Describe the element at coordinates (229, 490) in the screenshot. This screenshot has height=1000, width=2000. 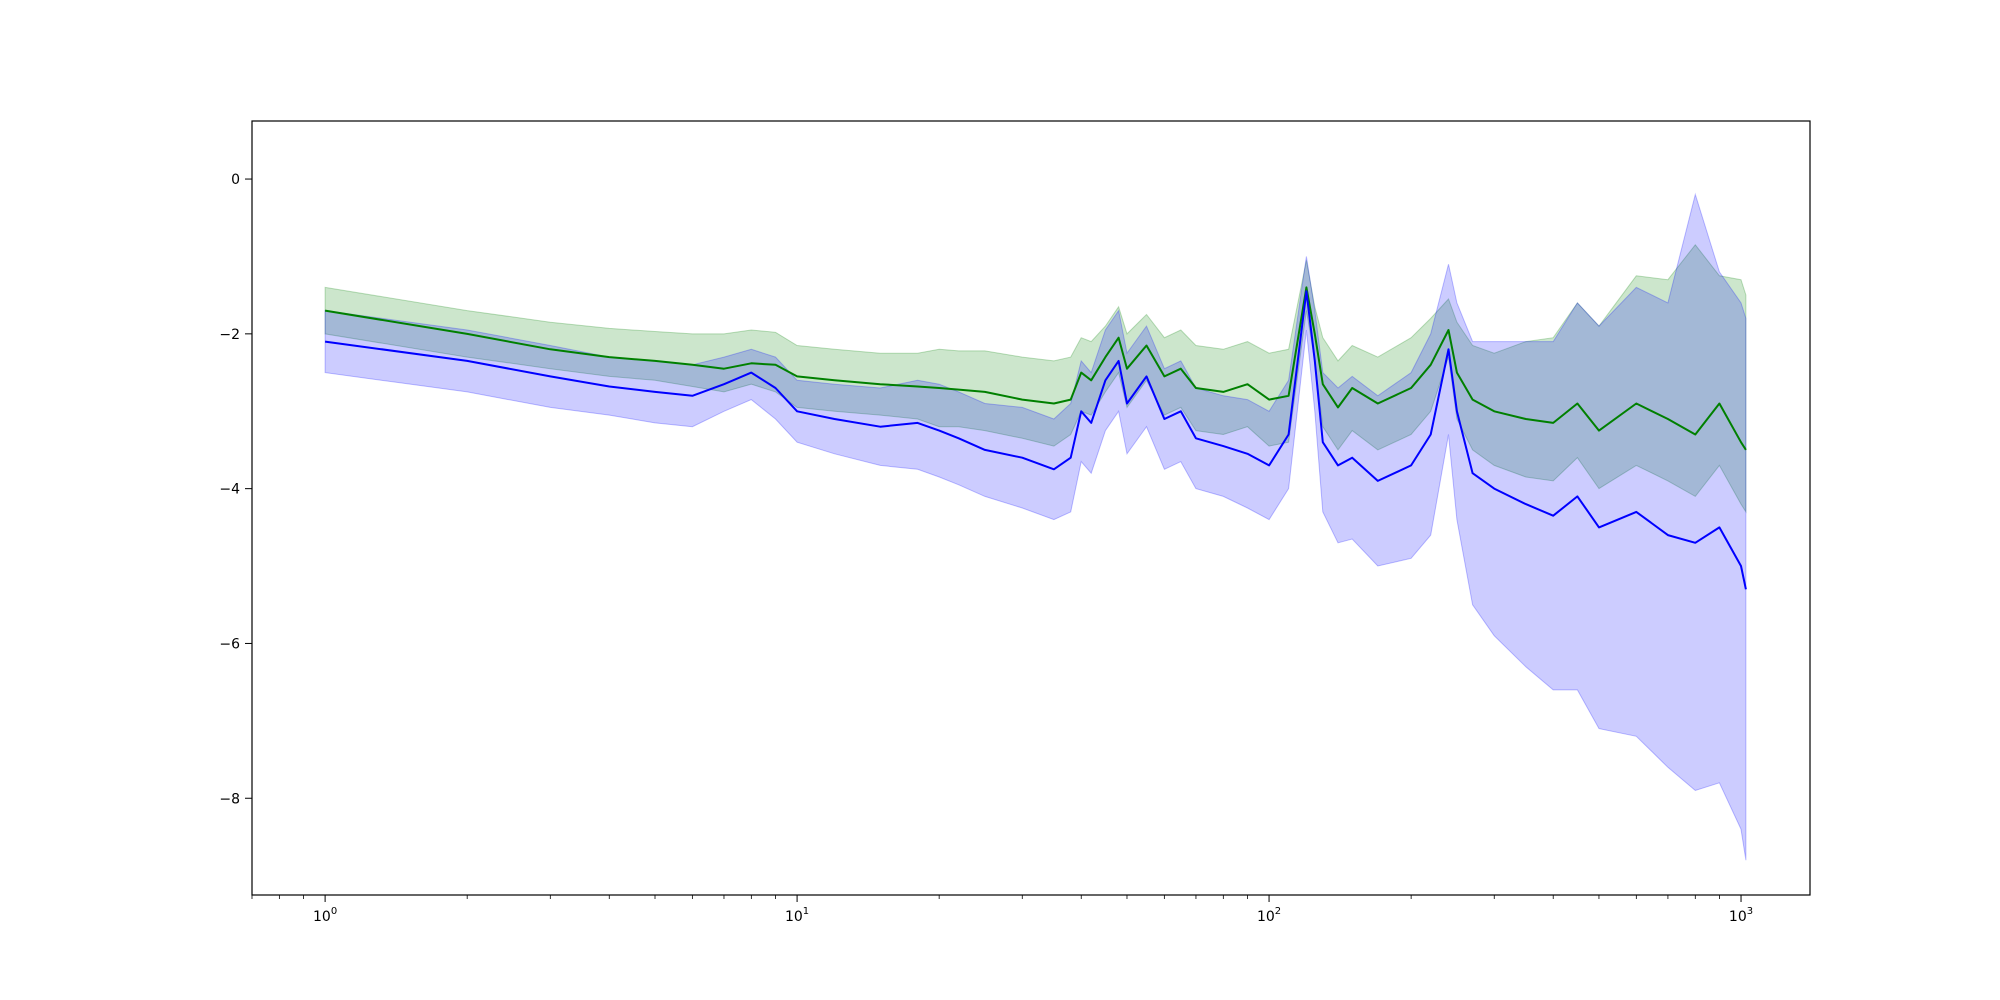
I see `y-tick-label: −4` at that location.